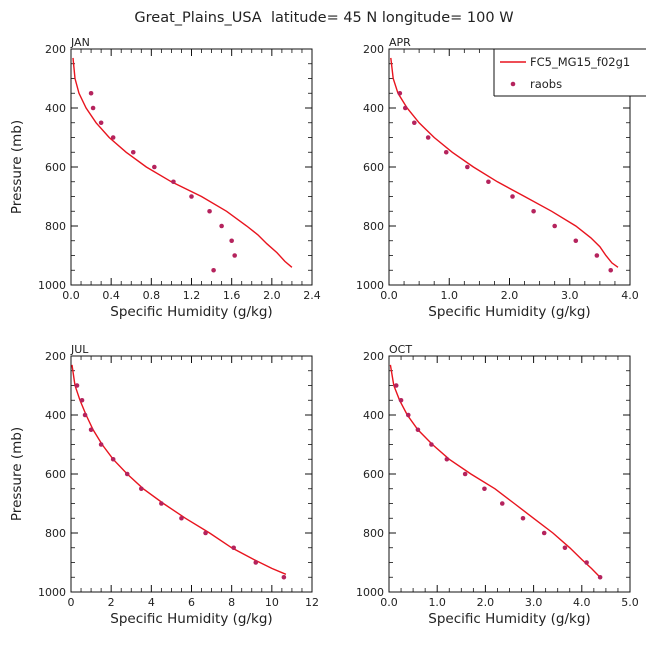 The image size is (648, 648). I want to click on x-tick-label: 5.0, so click(630, 602).